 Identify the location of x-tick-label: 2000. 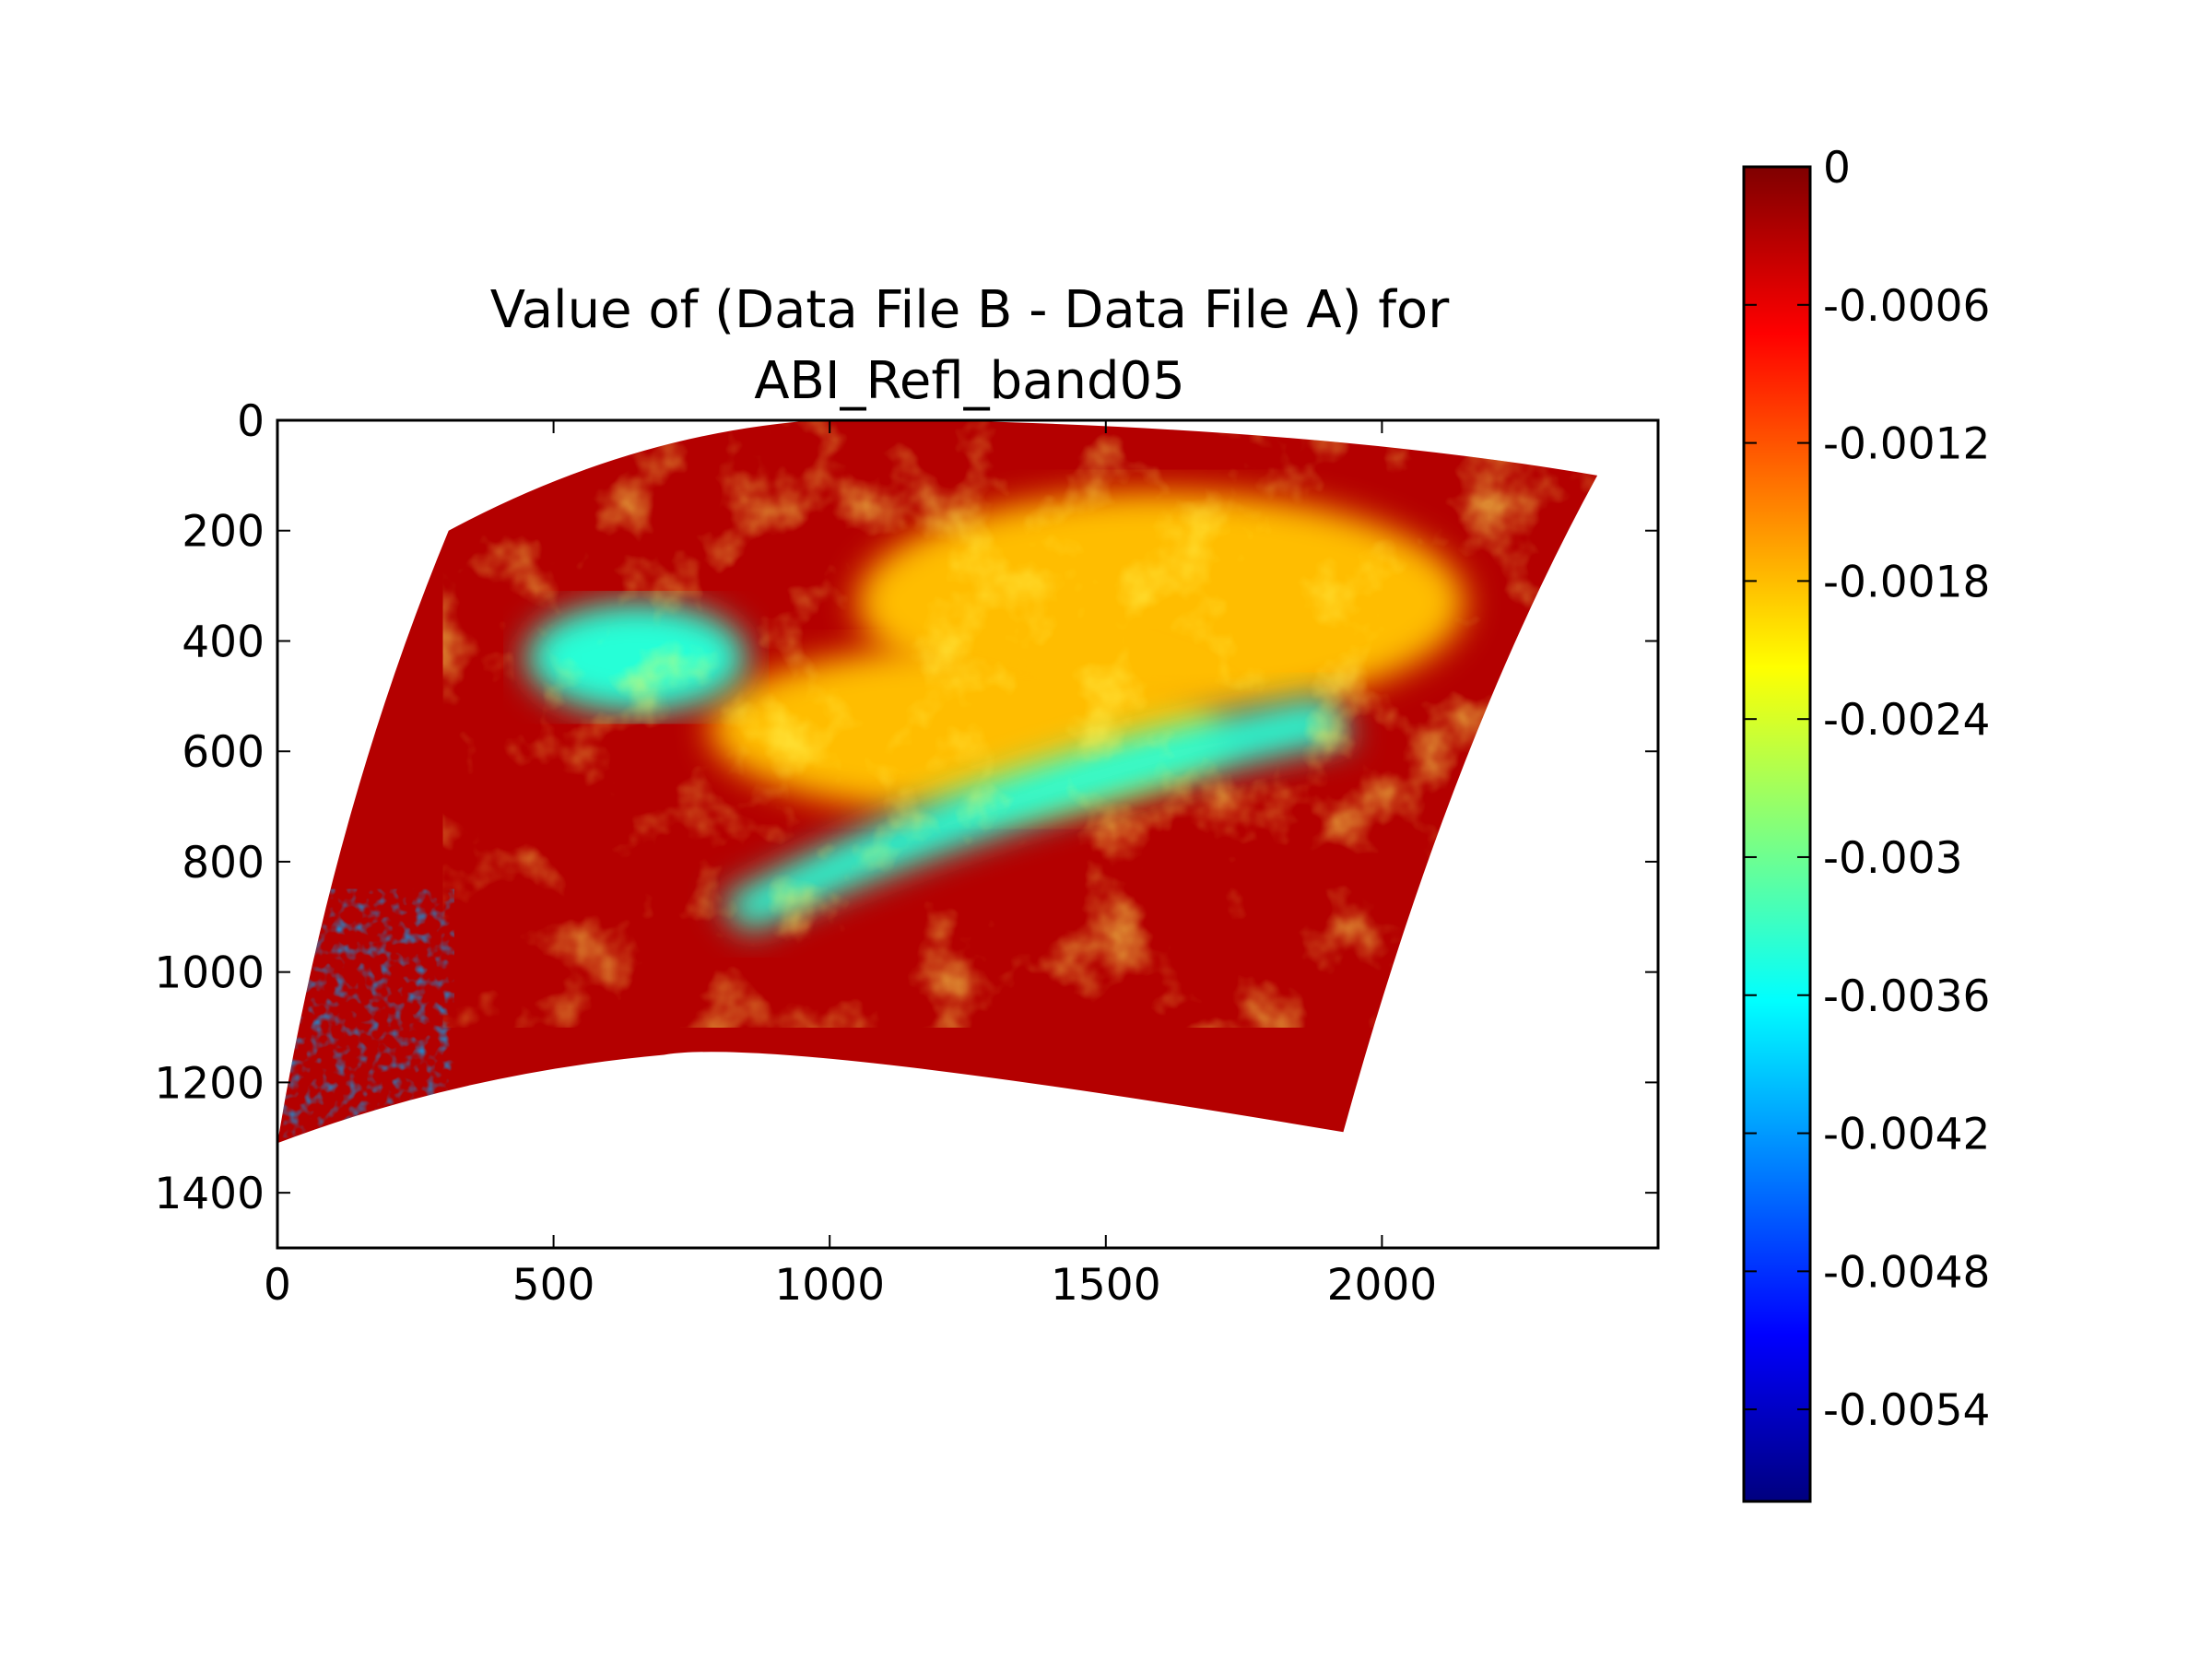
(1382, 1285).